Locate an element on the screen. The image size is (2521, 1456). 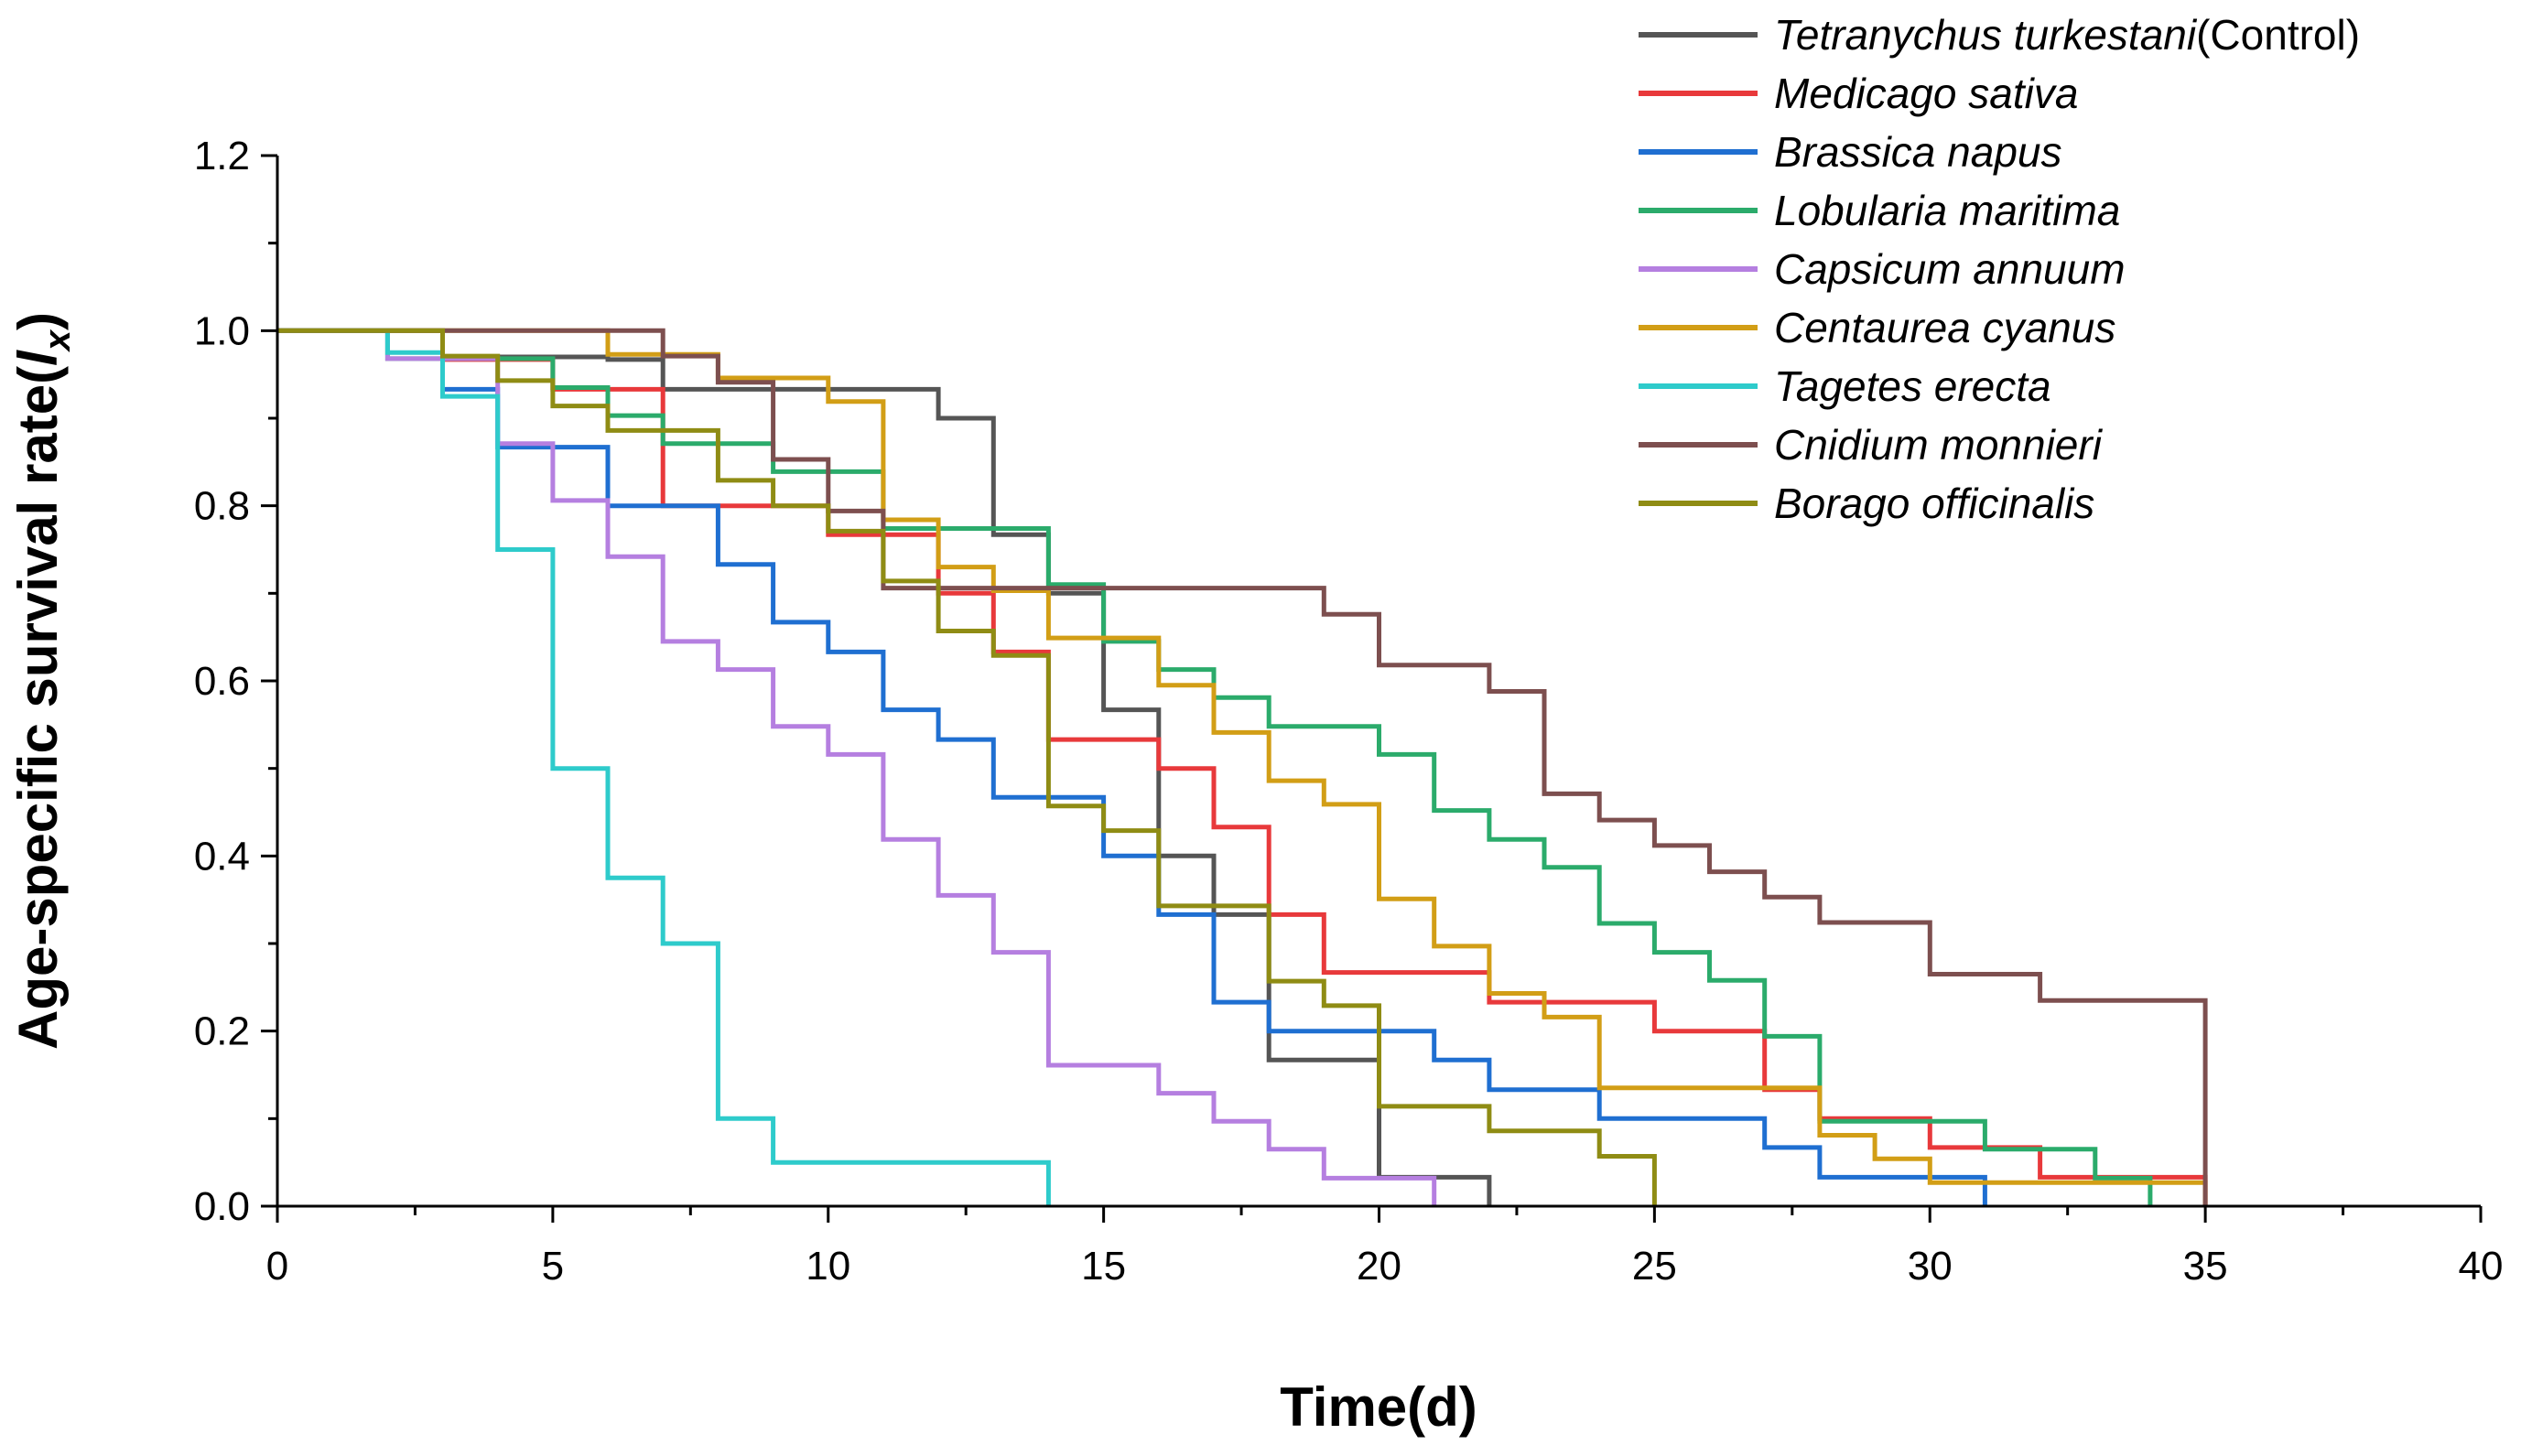
legend-species-name: Cnidium monnieri is located at coordinates (1939, 445).